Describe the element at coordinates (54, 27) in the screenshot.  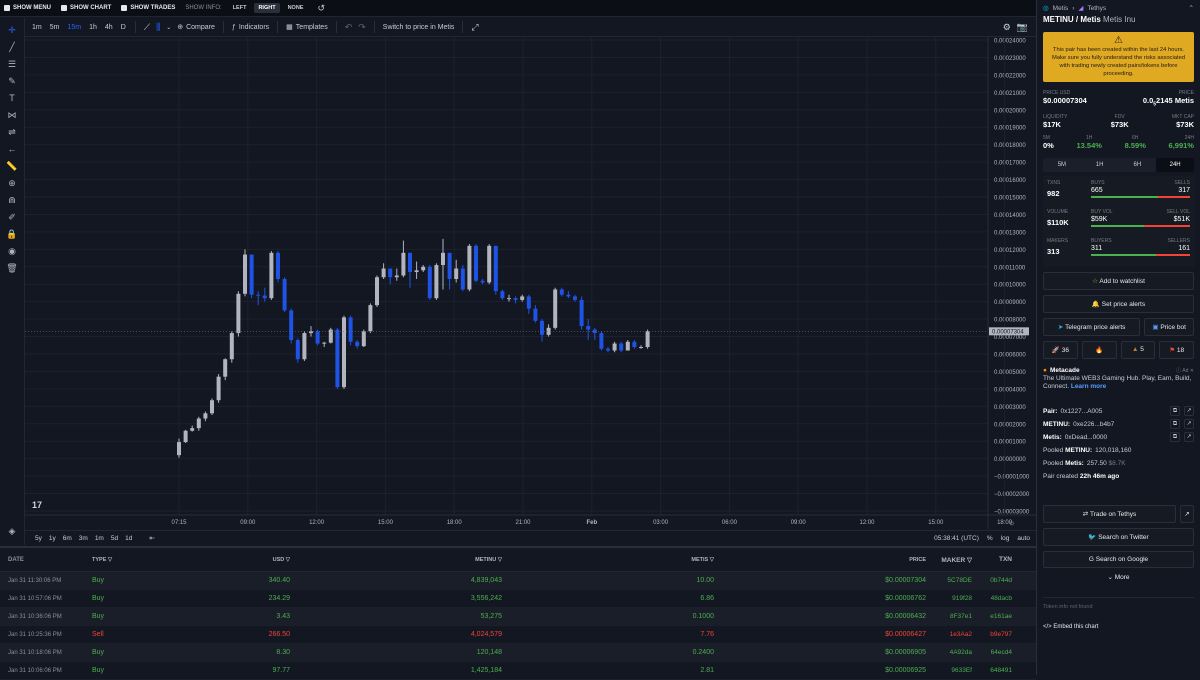
I see `timeframe-5m: 5m` at that location.